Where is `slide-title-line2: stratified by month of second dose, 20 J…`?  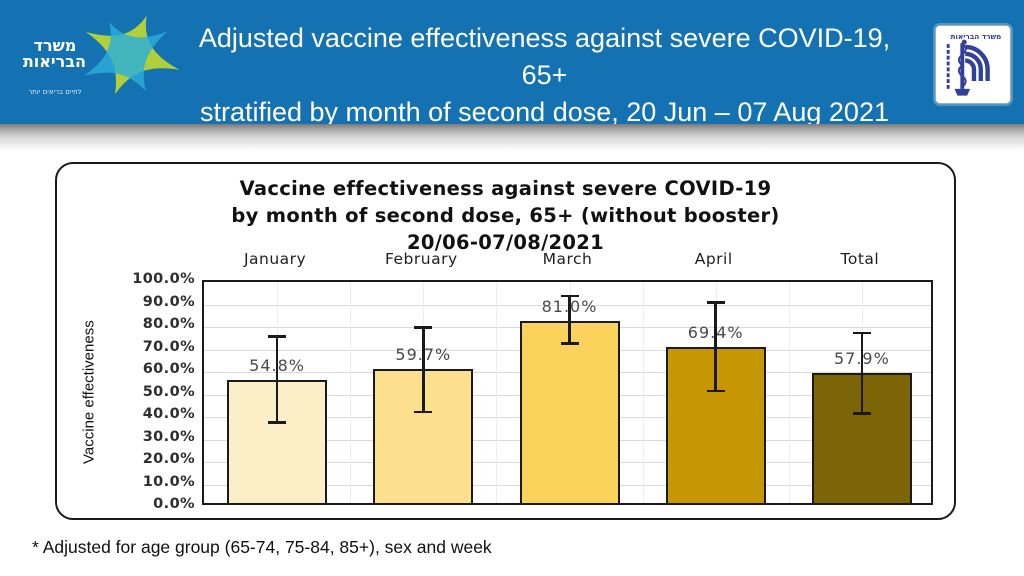 slide-title-line2: stratified by month of second dose, 20 J… is located at coordinates (544, 112).